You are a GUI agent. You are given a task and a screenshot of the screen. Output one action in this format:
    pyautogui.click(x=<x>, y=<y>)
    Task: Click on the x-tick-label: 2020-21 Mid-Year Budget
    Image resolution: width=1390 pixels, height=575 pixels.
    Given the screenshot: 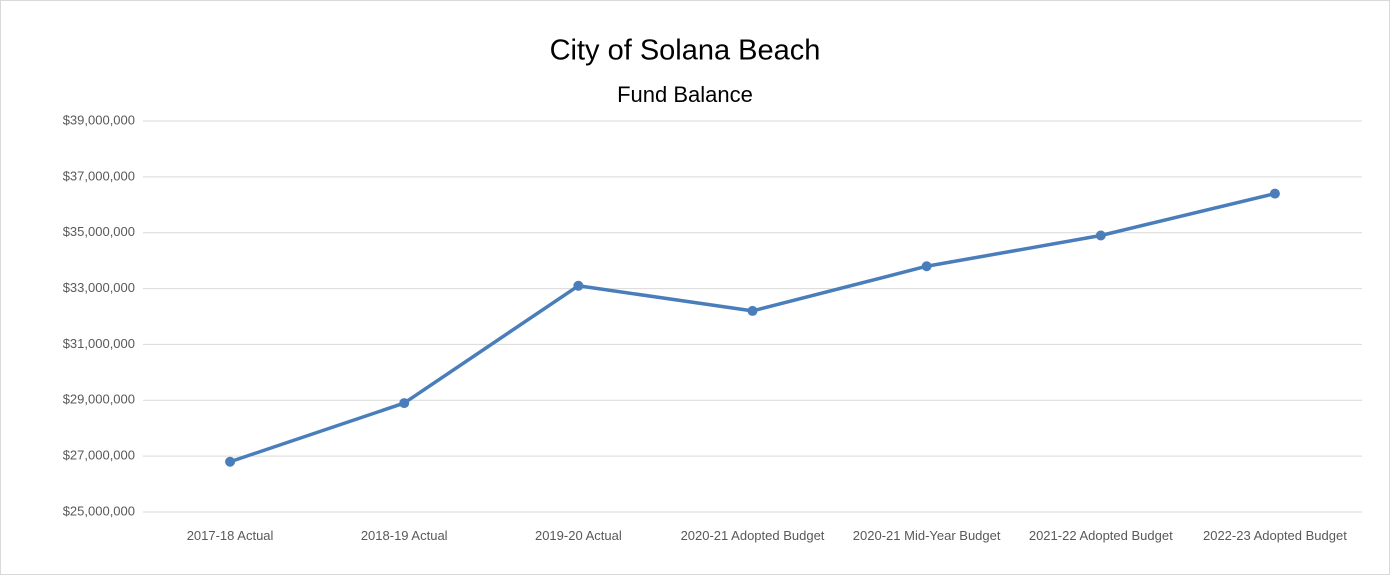 What is the action you would take?
    pyautogui.click(x=926, y=535)
    